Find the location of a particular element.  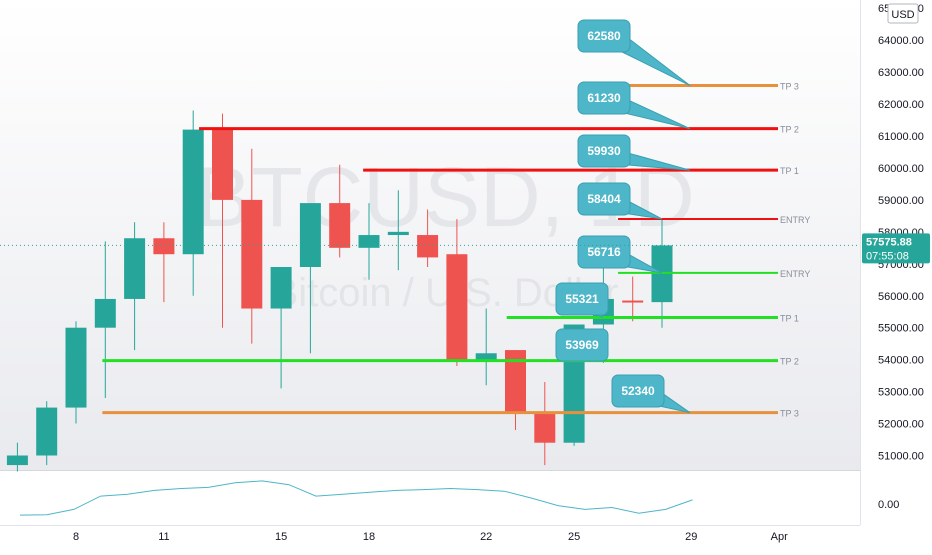

time-axis: 8 11 15 18 22 25 29 Apr is located at coordinates (430, 537).